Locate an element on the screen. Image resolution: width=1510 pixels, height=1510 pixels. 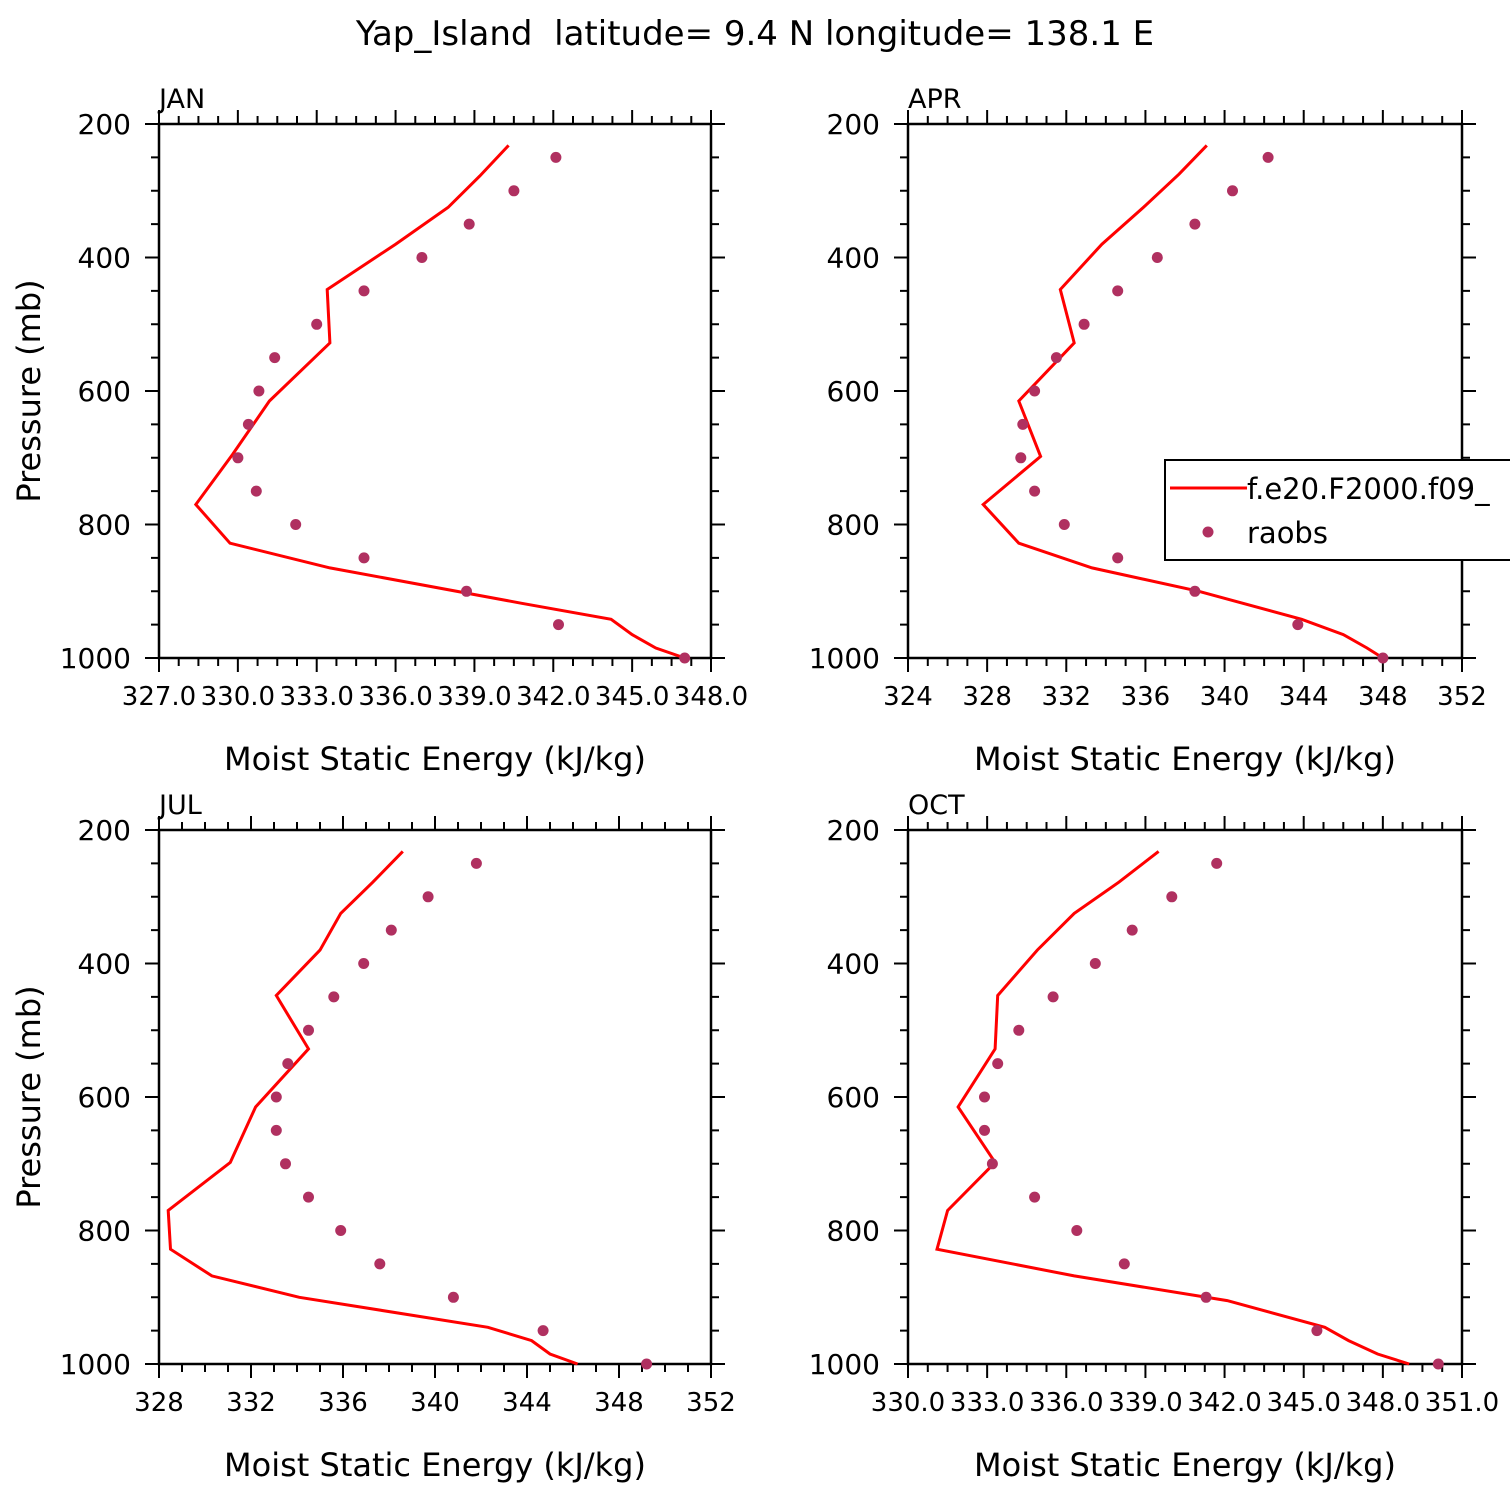
x-tick-label: 352 is located at coordinates (1462, 697).